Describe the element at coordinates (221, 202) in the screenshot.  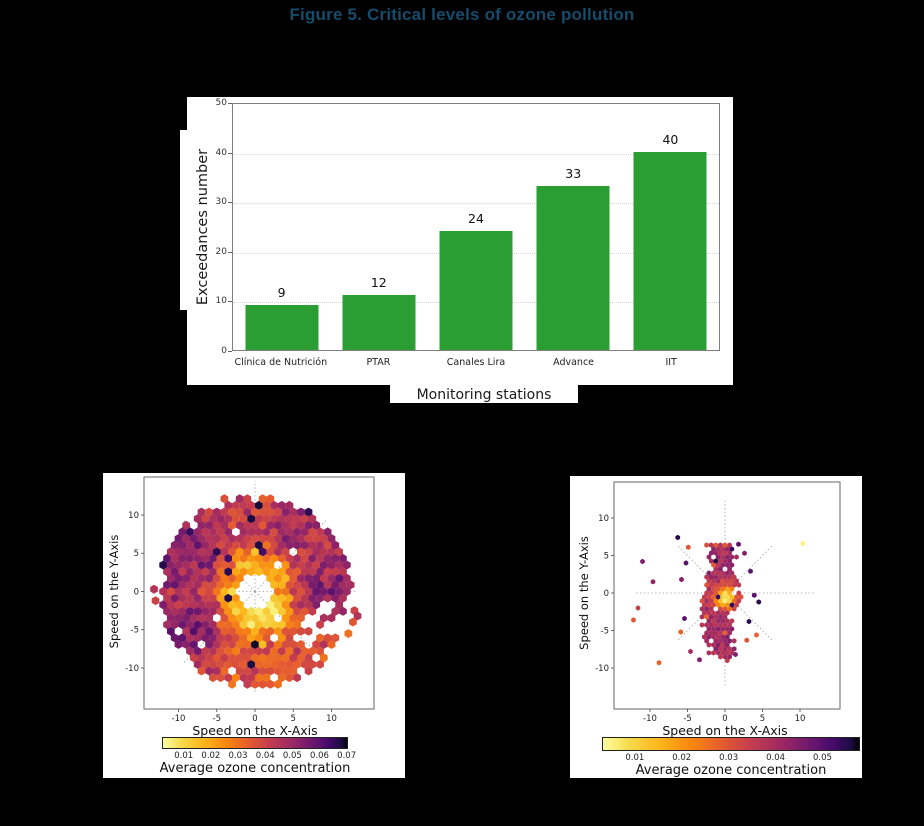
I see `bar-y-tick: 30` at that location.